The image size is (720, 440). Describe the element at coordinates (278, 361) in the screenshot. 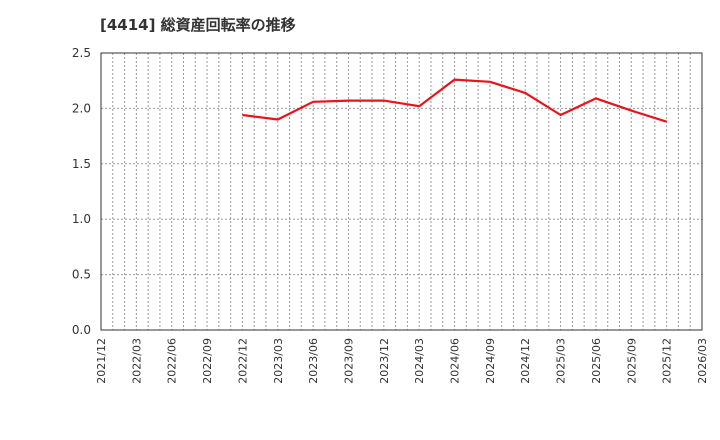

I see `x-tick-label: 2023/03` at that location.